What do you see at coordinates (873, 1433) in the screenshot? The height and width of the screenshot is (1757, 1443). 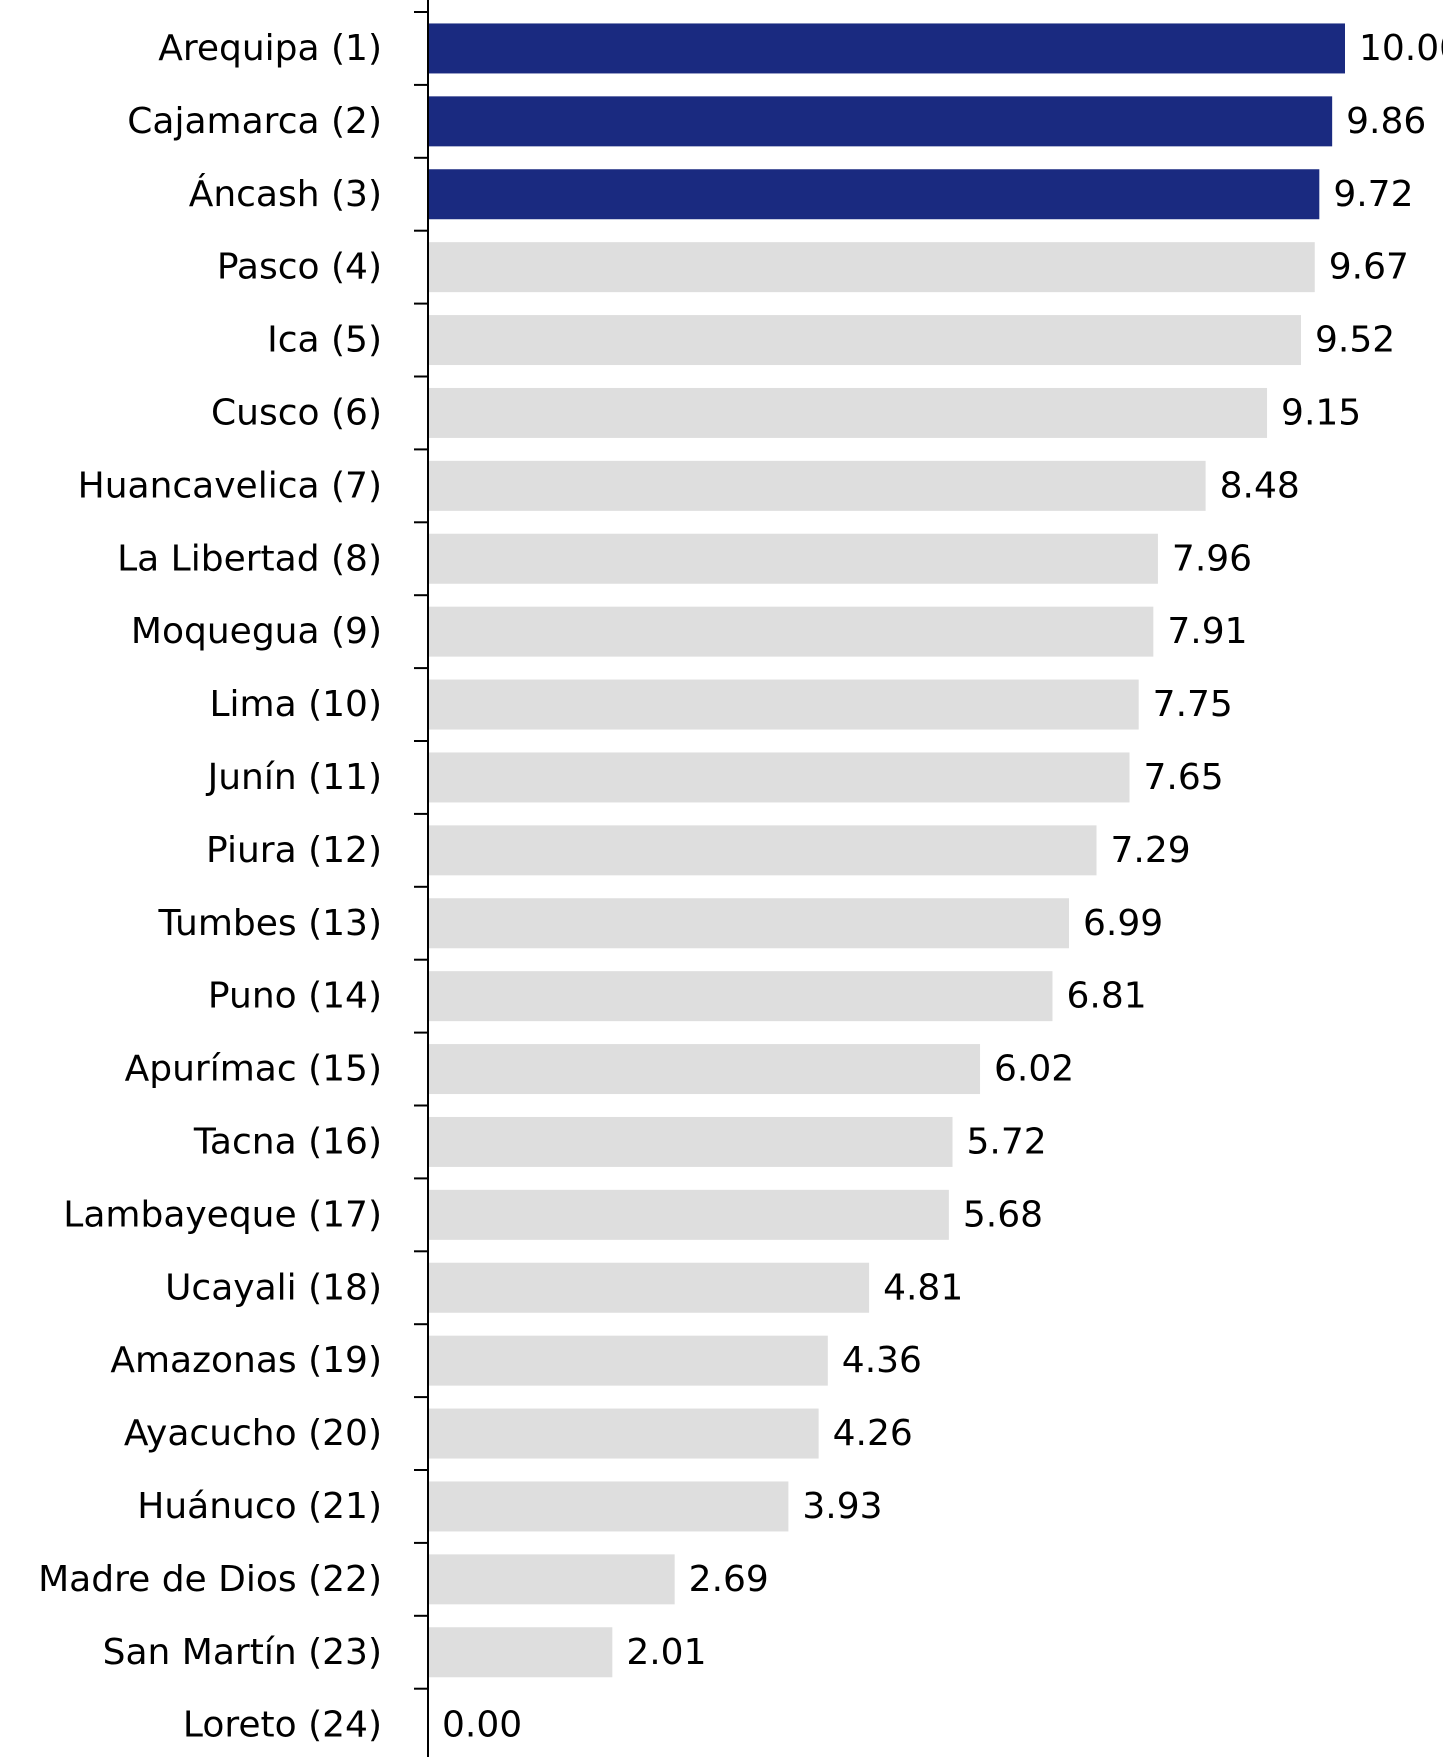 I see `value-label: 4.26` at bounding box center [873, 1433].